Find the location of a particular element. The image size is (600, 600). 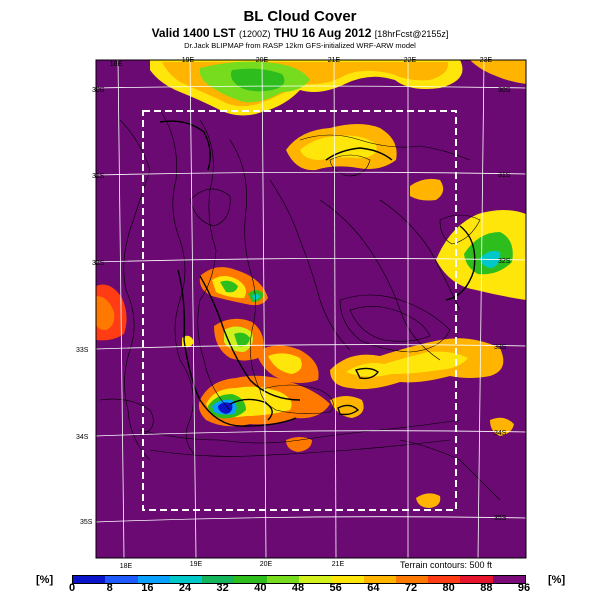

cloud-patch-central-mid-green is located at coordinates (242, 339).